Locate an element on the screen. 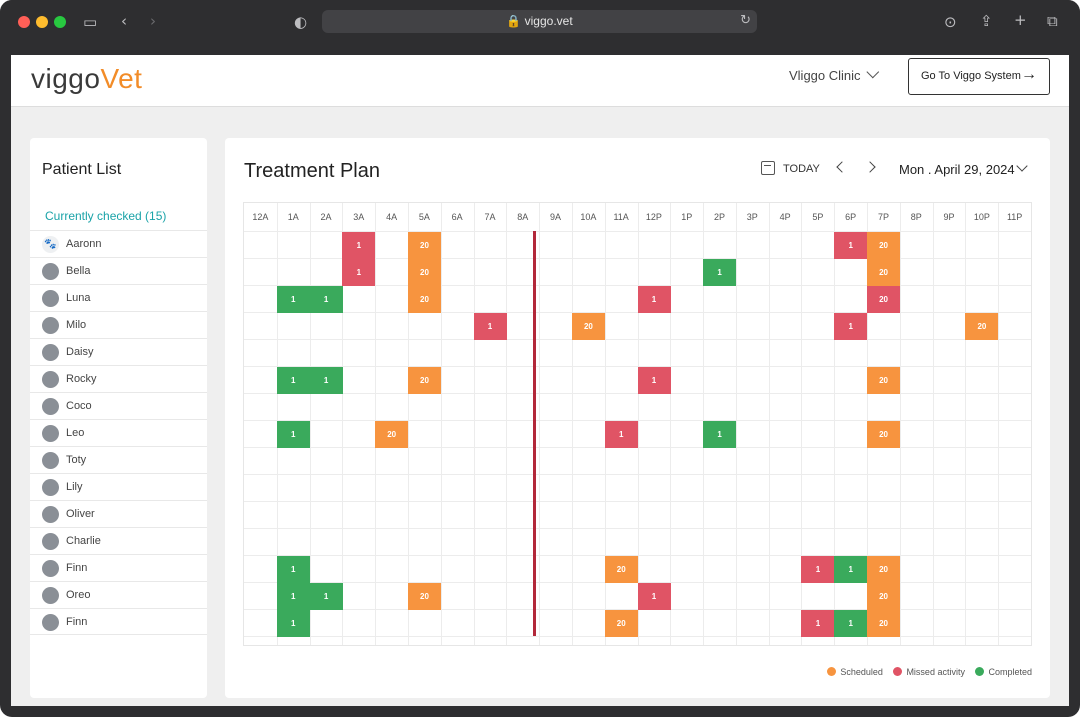 The width and height of the screenshot is (1080, 717). patient-row: Leo is located at coordinates (118, 432).